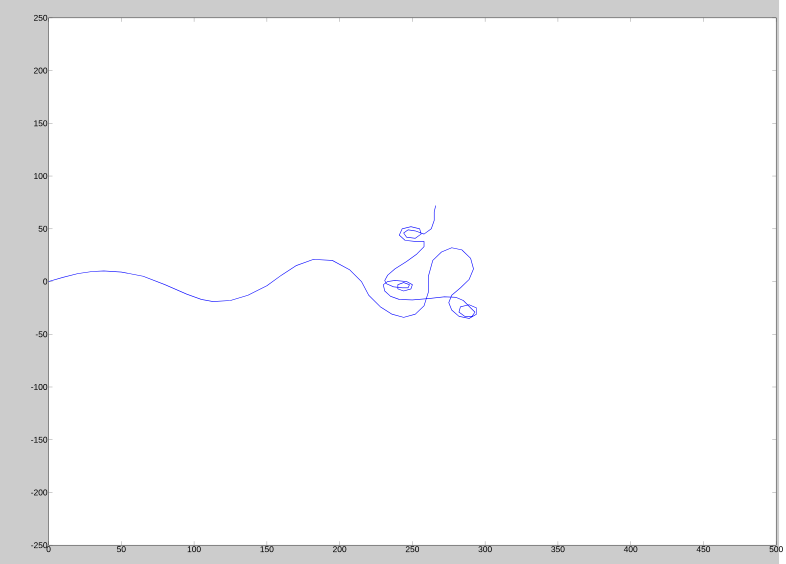 The width and height of the screenshot is (786, 564). What do you see at coordinates (42, 334) in the screenshot?
I see `y-tick-label: -50` at bounding box center [42, 334].